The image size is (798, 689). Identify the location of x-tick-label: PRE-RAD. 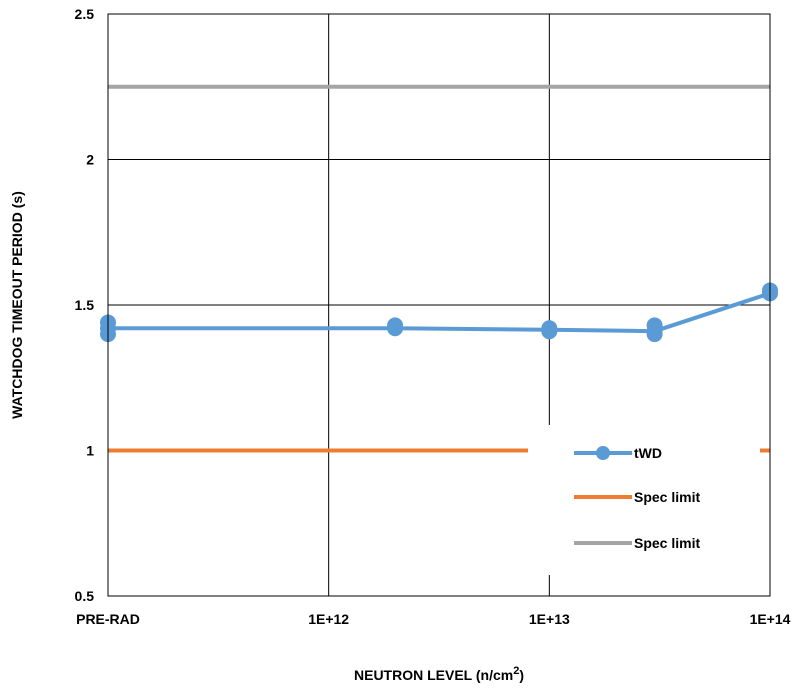
(108, 619).